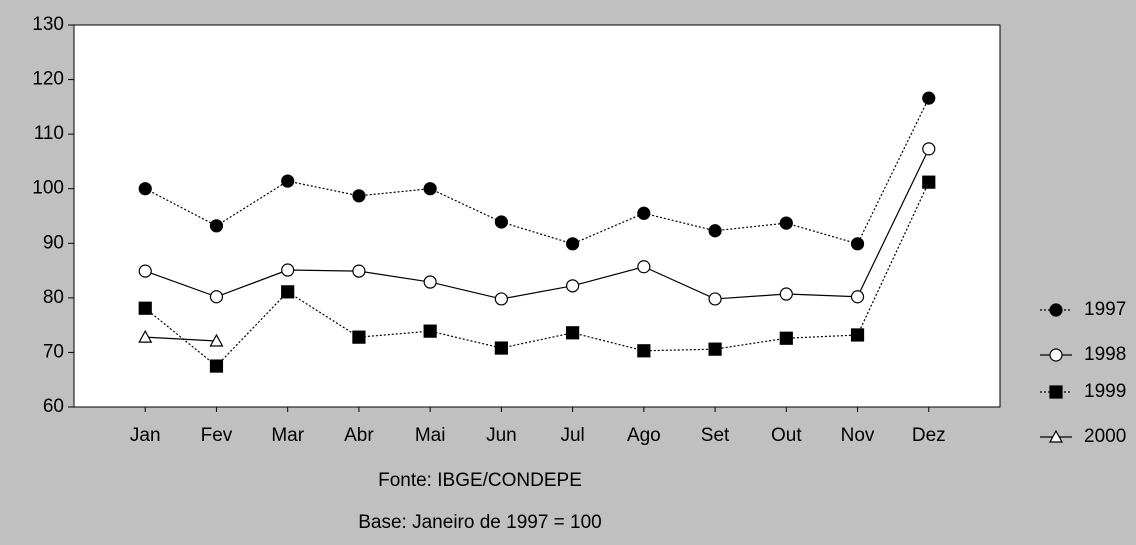 This screenshot has width=1136, height=545. Describe the element at coordinates (53, 351) in the screenshot. I see `y-tick-label: 70` at that location.